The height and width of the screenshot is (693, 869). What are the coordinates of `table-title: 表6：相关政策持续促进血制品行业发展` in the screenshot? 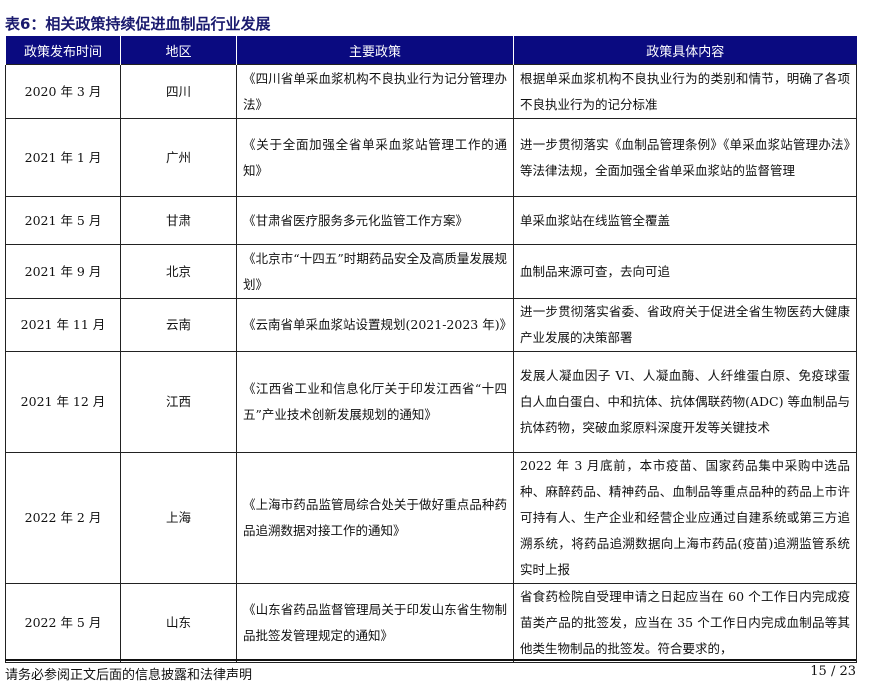 It's located at (138, 24).